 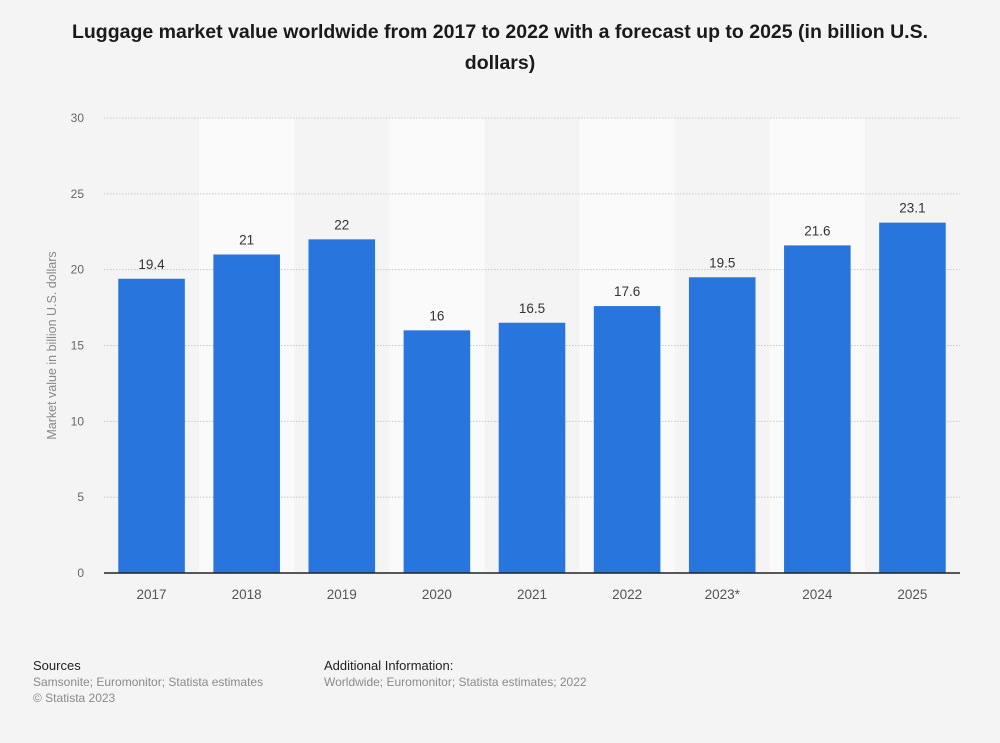 What do you see at coordinates (912, 208) in the screenshot?
I see `data-label: 23.1` at bounding box center [912, 208].